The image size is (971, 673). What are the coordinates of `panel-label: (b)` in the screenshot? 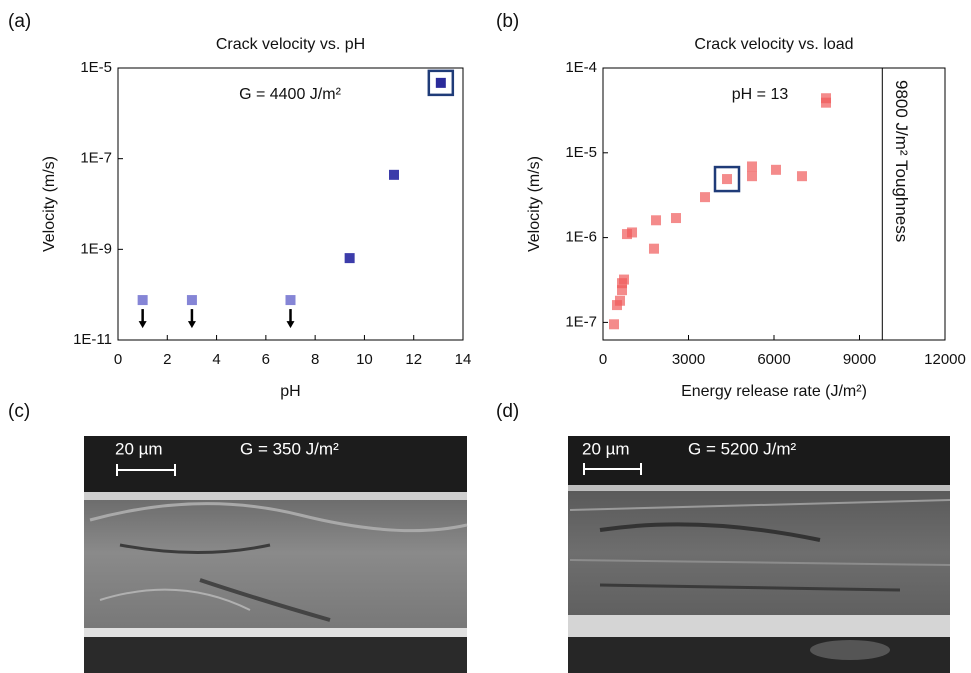 It's located at (507, 21).